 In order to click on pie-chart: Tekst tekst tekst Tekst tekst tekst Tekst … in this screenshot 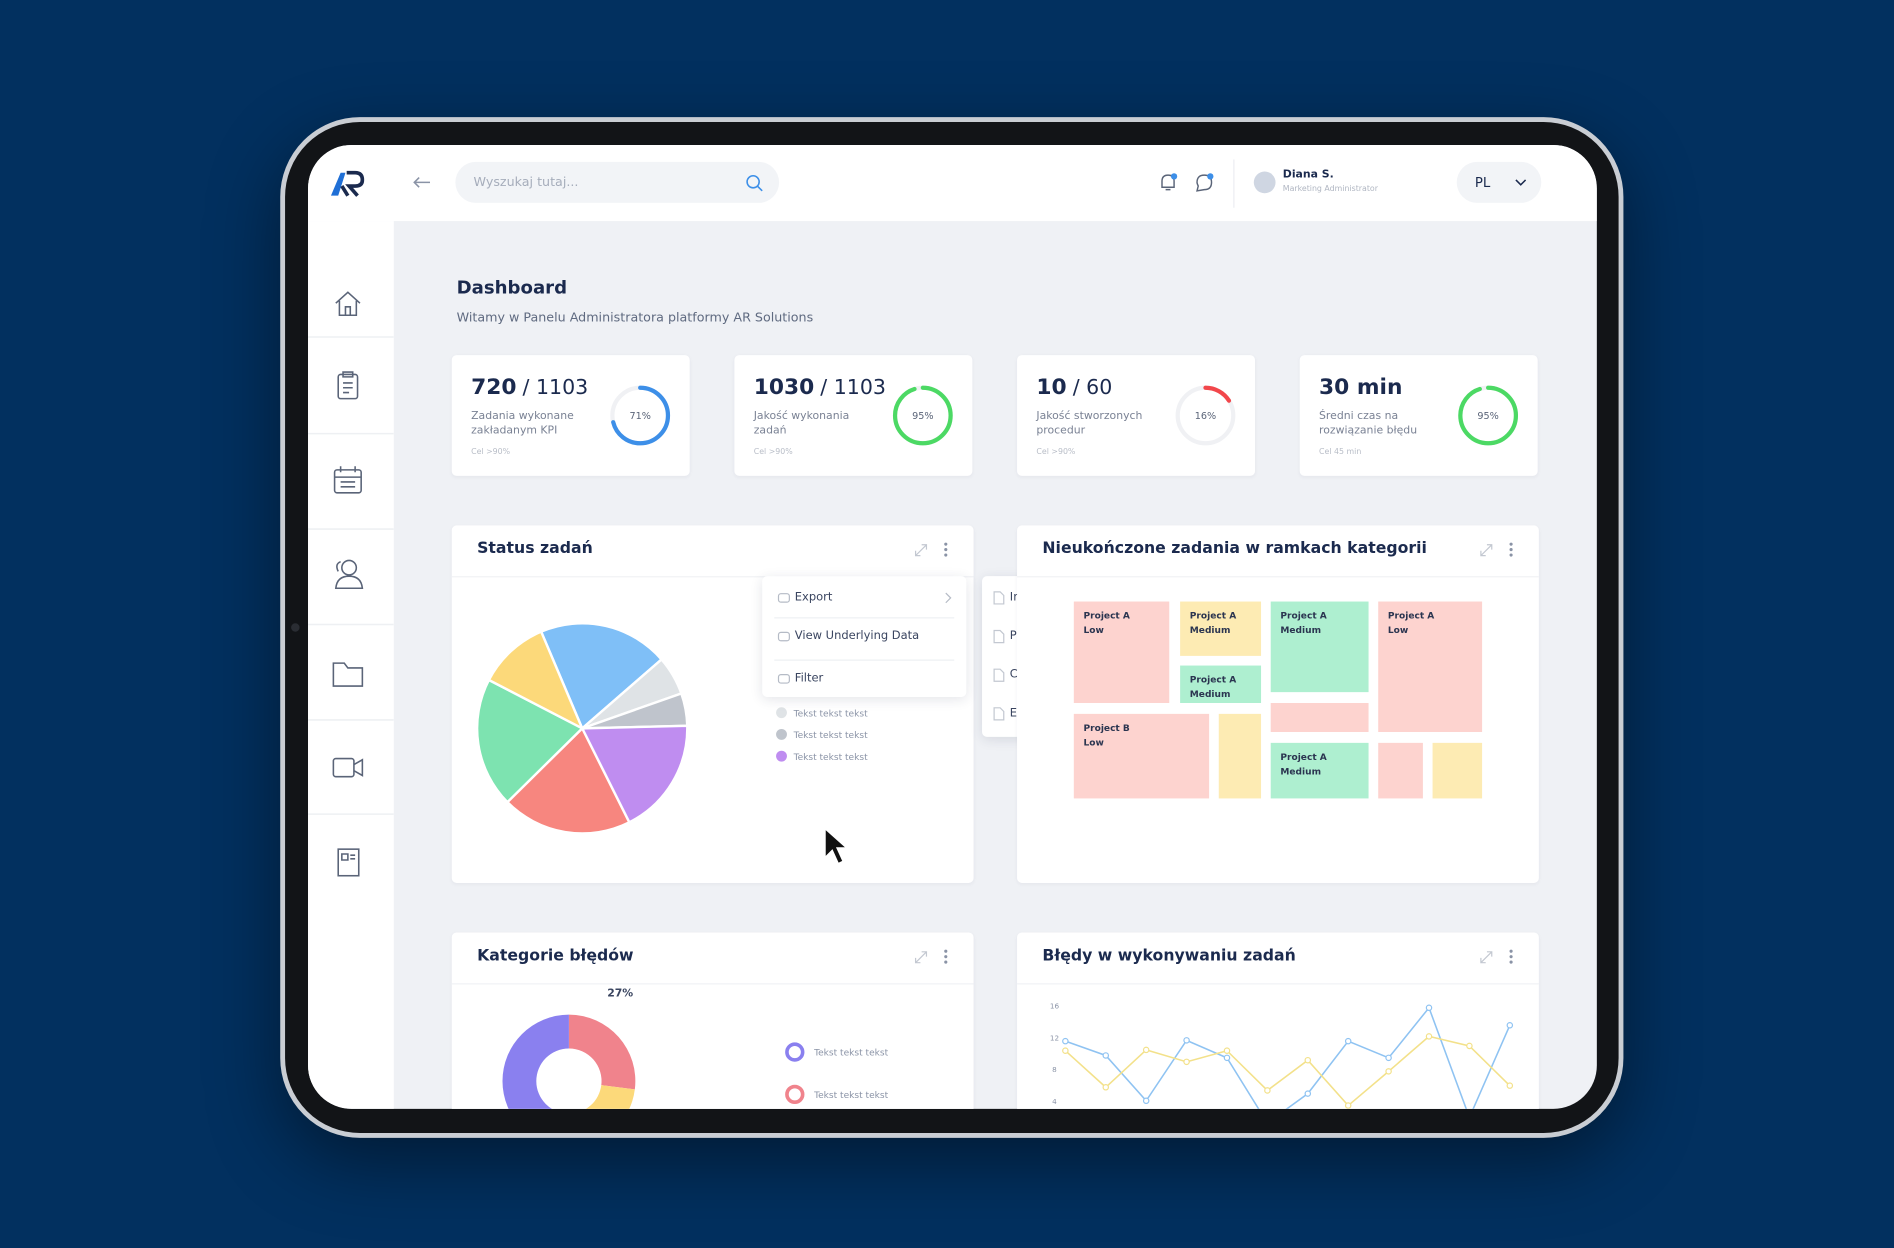, I will do `click(671, 728)`.